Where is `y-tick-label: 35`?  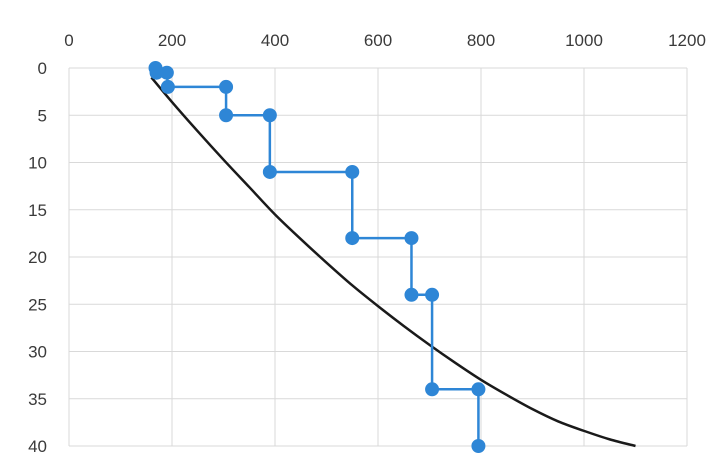 y-tick-label: 35 is located at coordinates (37, 399).